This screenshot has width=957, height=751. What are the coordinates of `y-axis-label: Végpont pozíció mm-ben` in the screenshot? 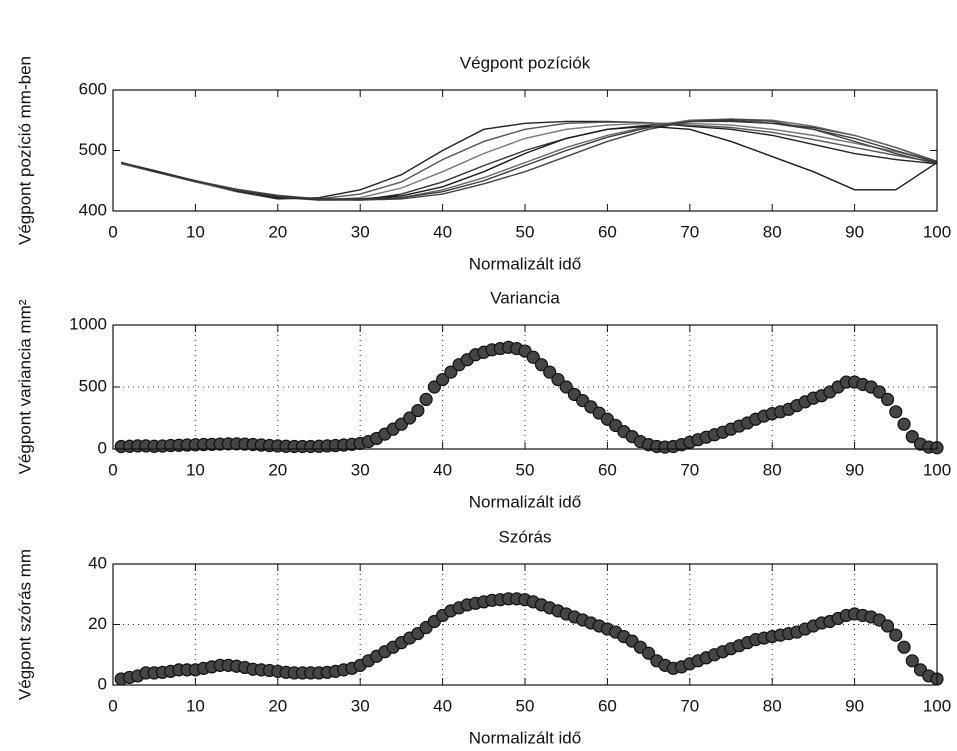 It's located at (24, 150).